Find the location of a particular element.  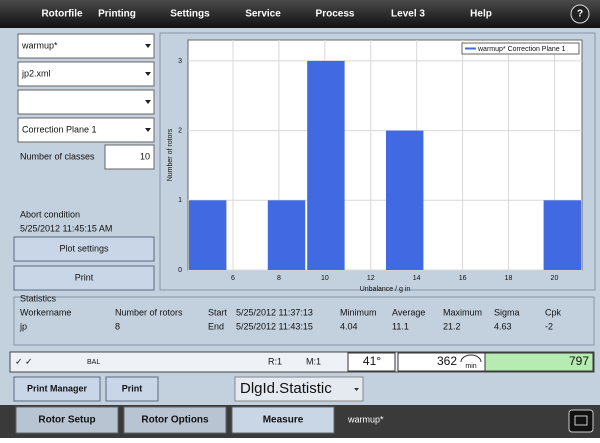

stat-header: Number of rotors is located at coordinates (149, 312).